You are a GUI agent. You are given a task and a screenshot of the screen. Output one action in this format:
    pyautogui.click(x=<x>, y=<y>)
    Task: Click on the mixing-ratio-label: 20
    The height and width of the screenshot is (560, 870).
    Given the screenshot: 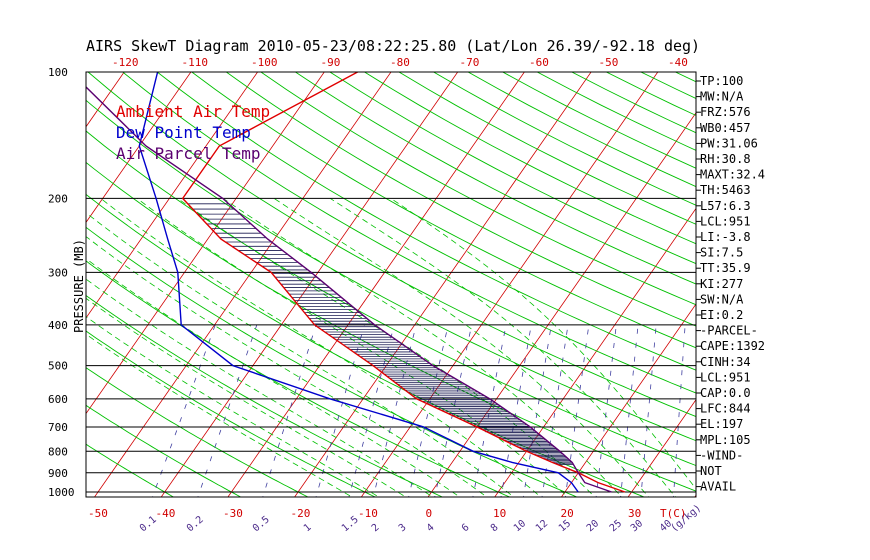 What is the action you would take?
    pyautogui.click(x=593, y=526)
    